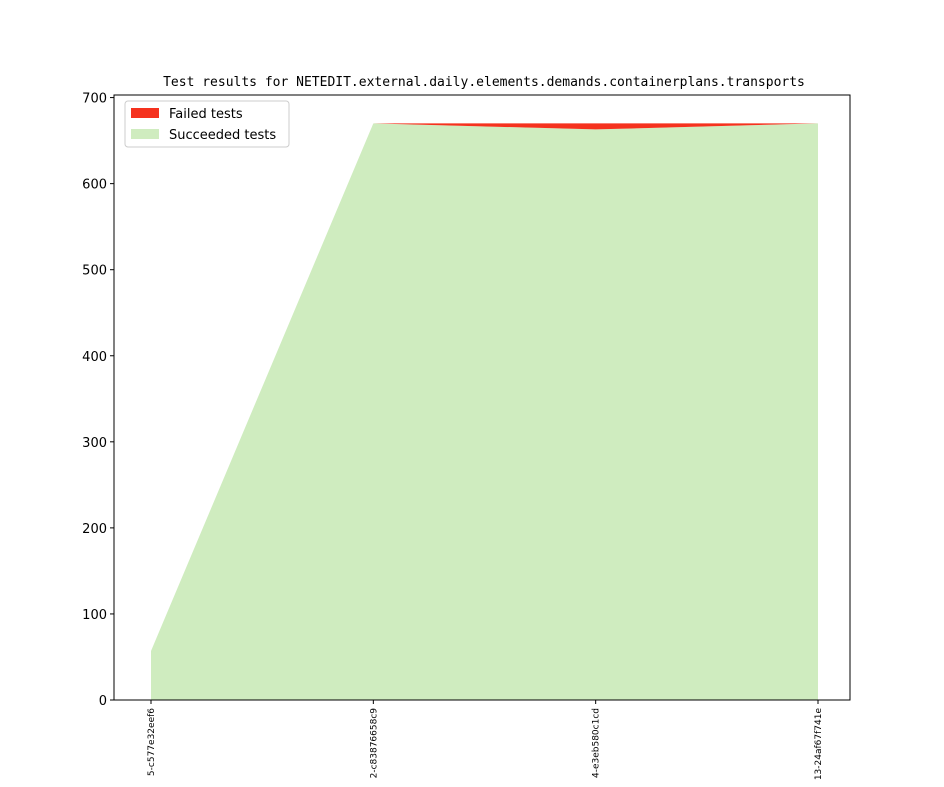  What do you see at coordinates (94, 185) in the screenshot?
I see `y-tick-label: 600` at bounding box center [94, 185].